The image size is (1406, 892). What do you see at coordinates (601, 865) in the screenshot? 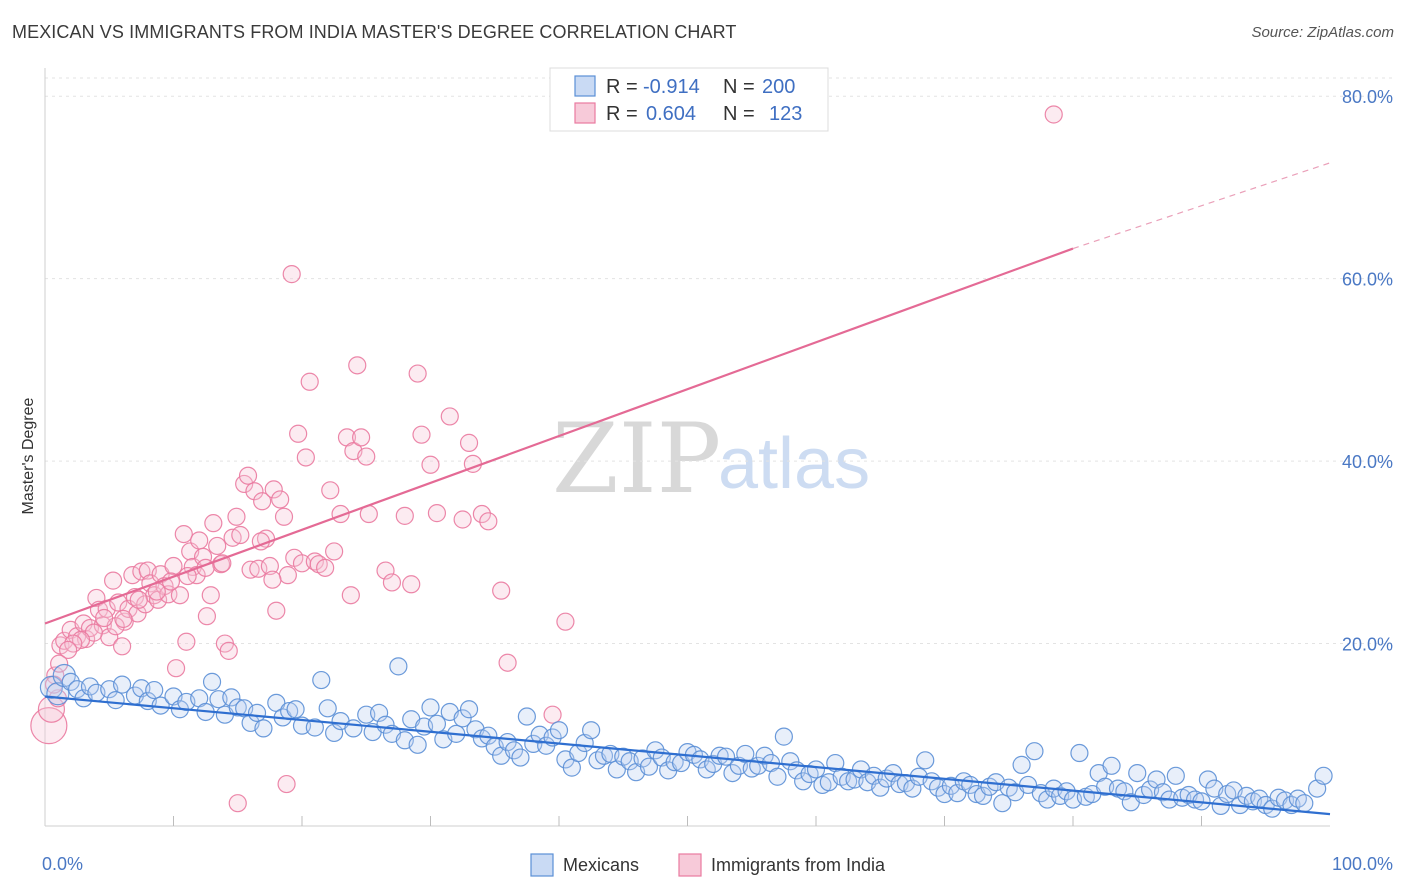
I see `bottom-legend-label-mexicans: Mexicans` at bounding box center [601, 865].